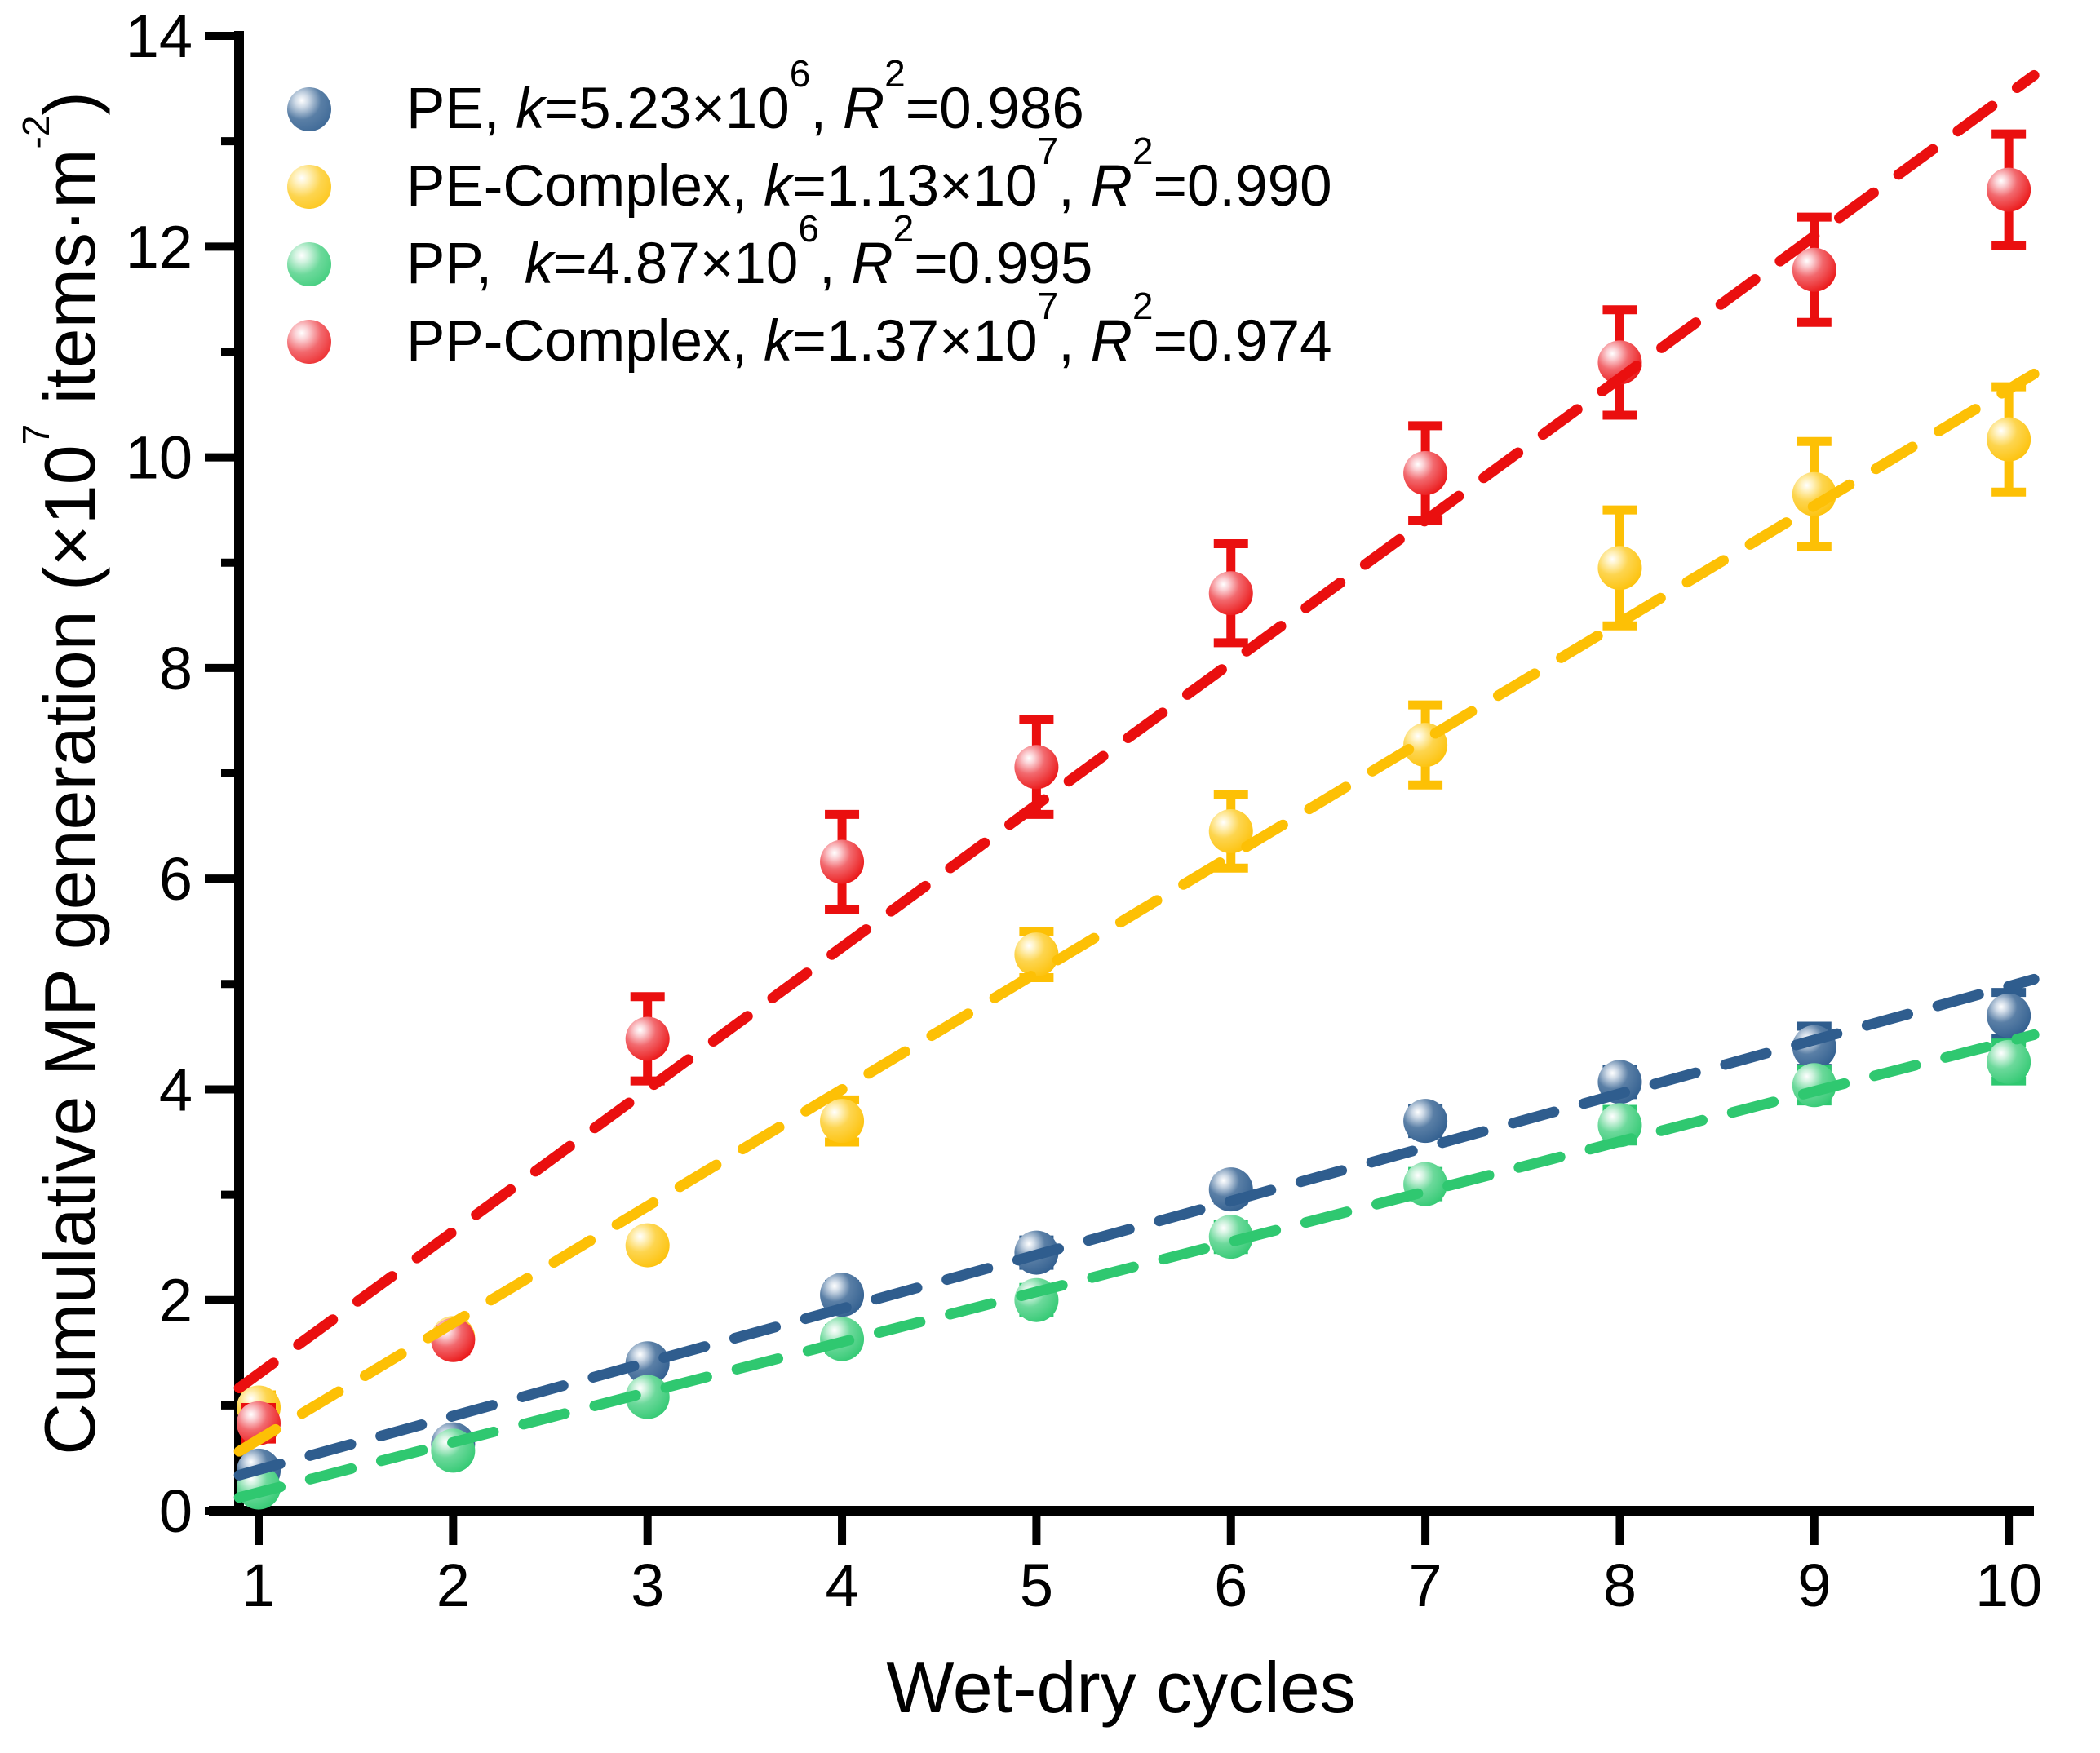 This screenshot has height=1753, width=2100. I want to click on marker-PE-Complex-x8, so click(1619, 568).